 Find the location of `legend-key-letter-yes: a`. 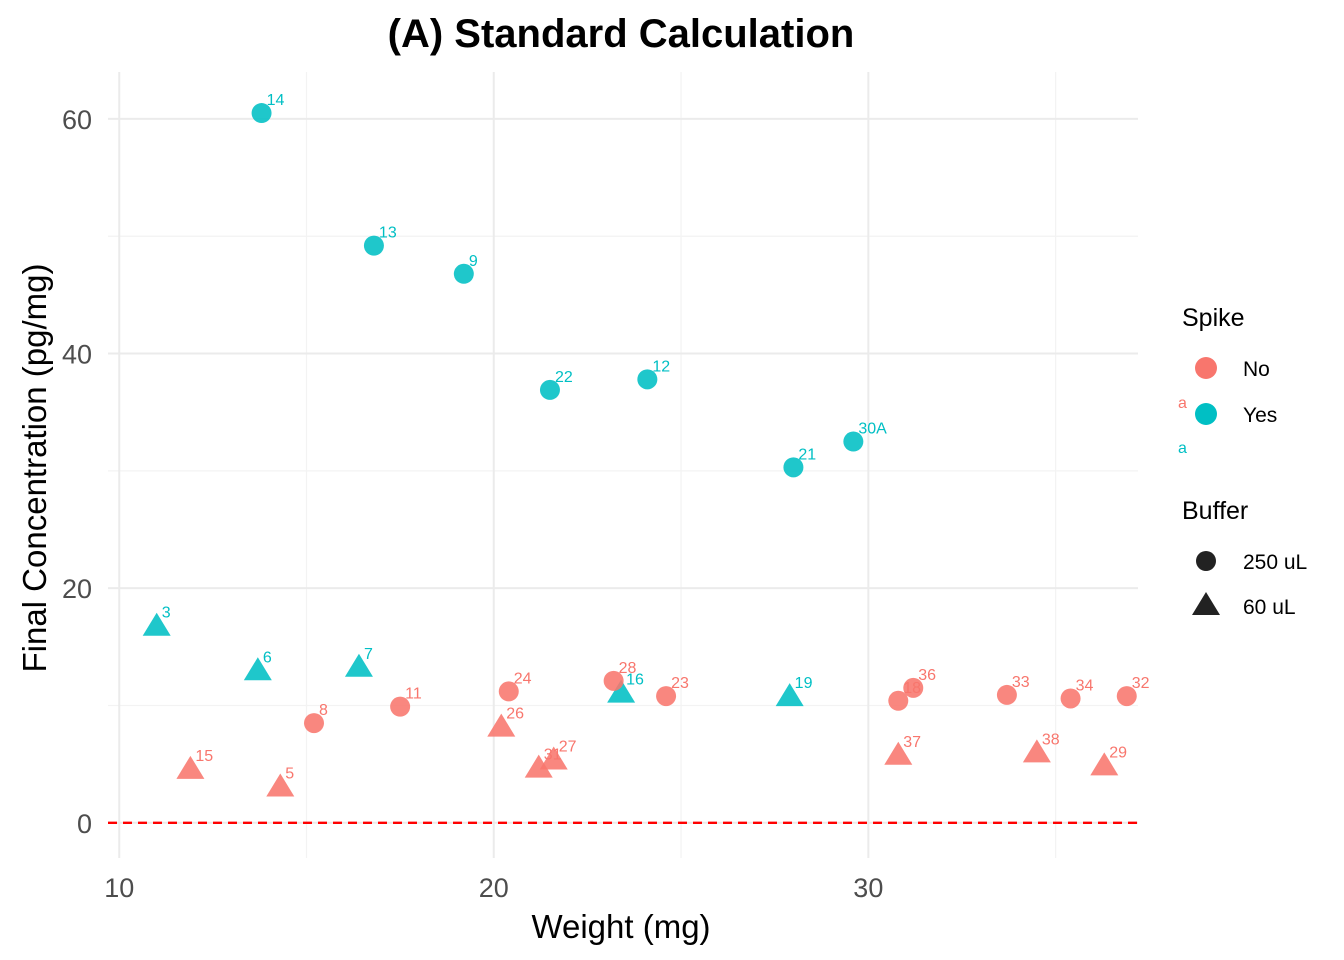

legend-key-letter-yes: a is located at coordinates (1182, 448).